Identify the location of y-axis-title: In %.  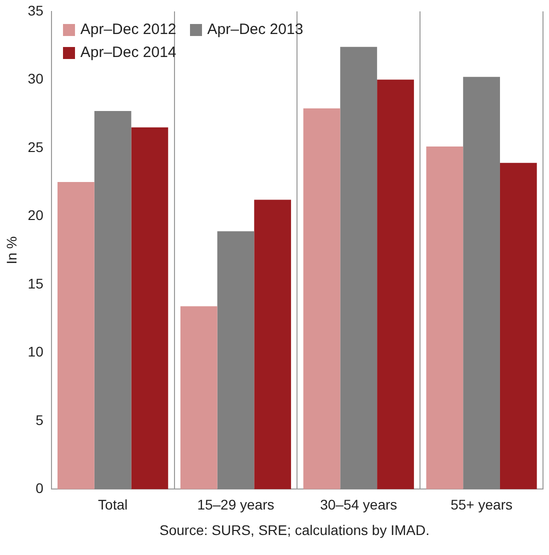
(11, 250).